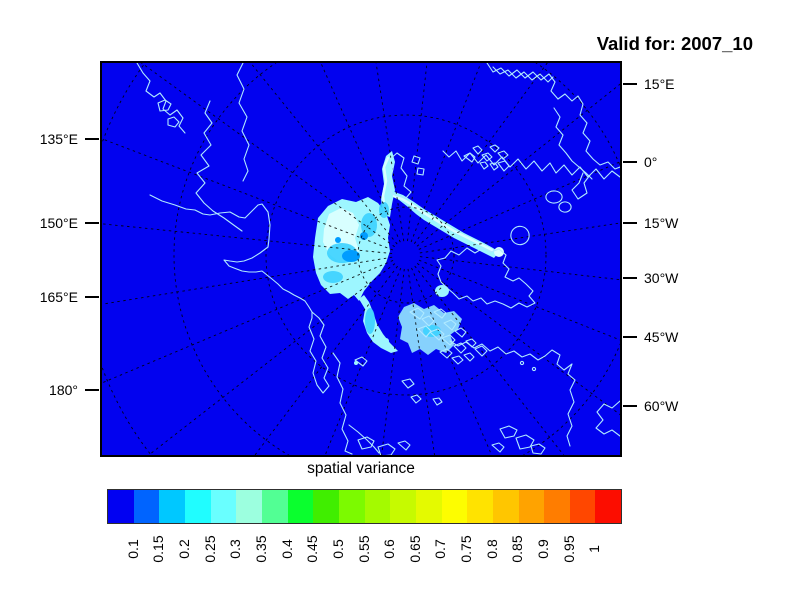  I want to click on colorbar-tick-label: 0.1, so click(132, 549).